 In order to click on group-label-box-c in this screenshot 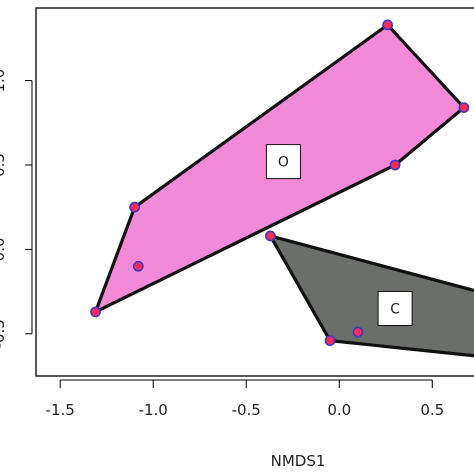, I will do `click(395, 308)`.